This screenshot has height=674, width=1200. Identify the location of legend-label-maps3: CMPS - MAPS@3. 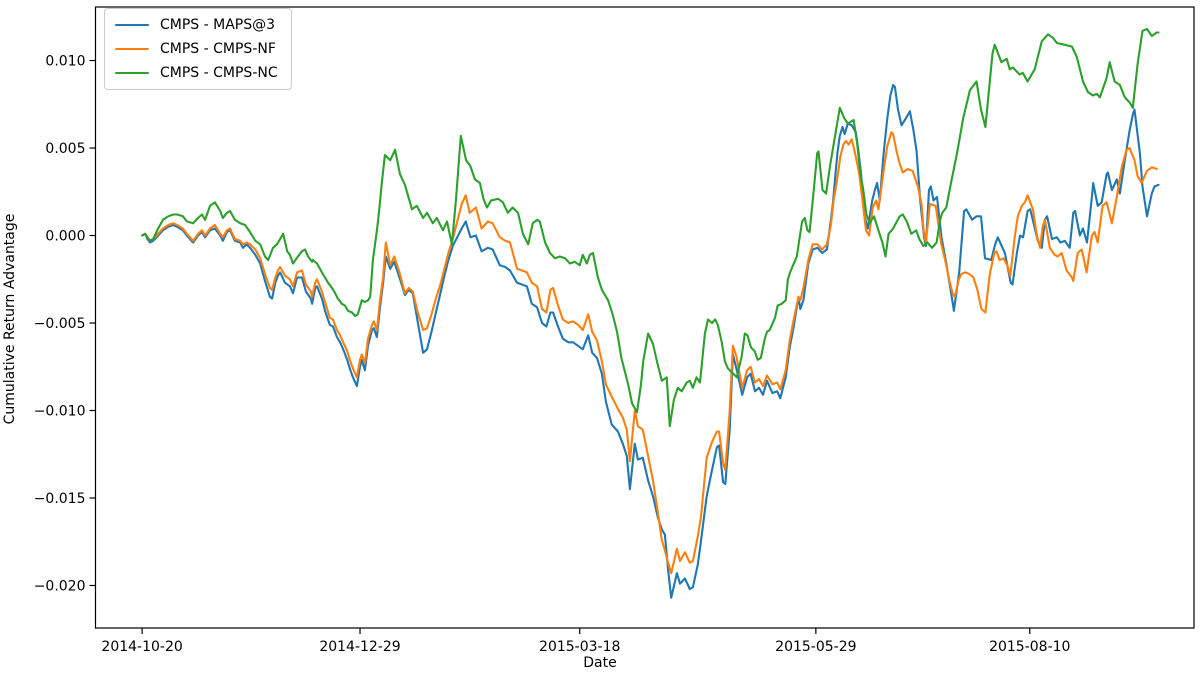
(218, 25).